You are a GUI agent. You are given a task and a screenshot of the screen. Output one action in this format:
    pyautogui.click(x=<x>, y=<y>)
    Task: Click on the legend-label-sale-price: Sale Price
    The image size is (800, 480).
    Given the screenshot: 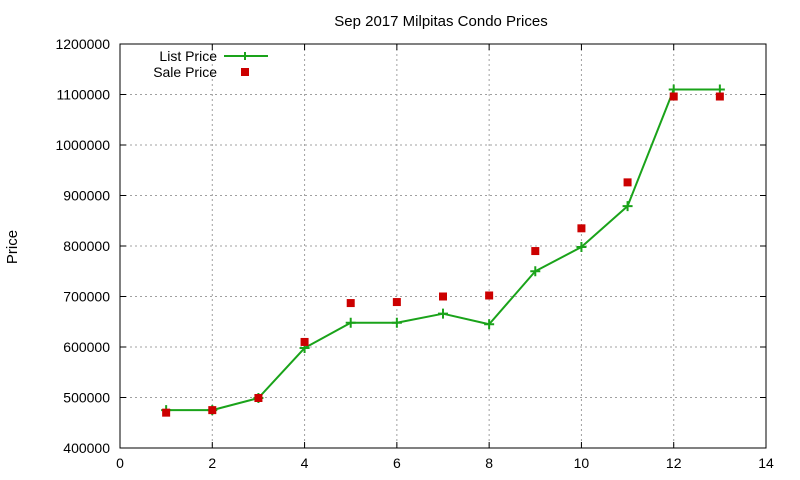 What is the action you would take?
    pyautogui.click(x=185, y=72)
    